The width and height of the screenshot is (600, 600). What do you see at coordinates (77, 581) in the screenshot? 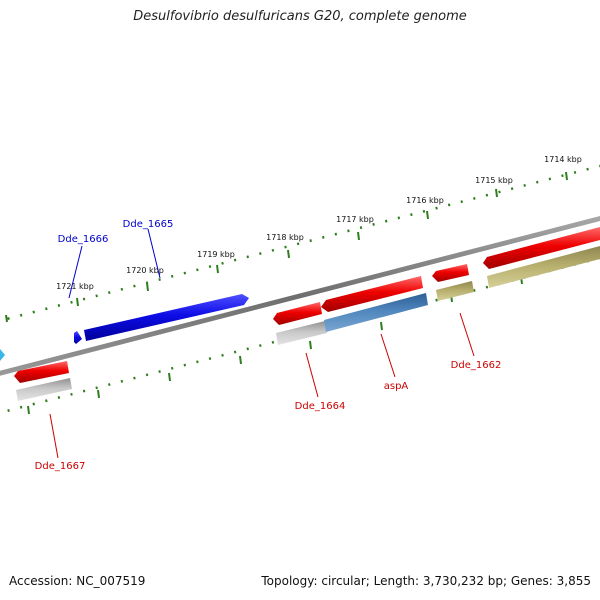
I see `accession-text: Accession: NC_007519` at bounding box center [77, 581].